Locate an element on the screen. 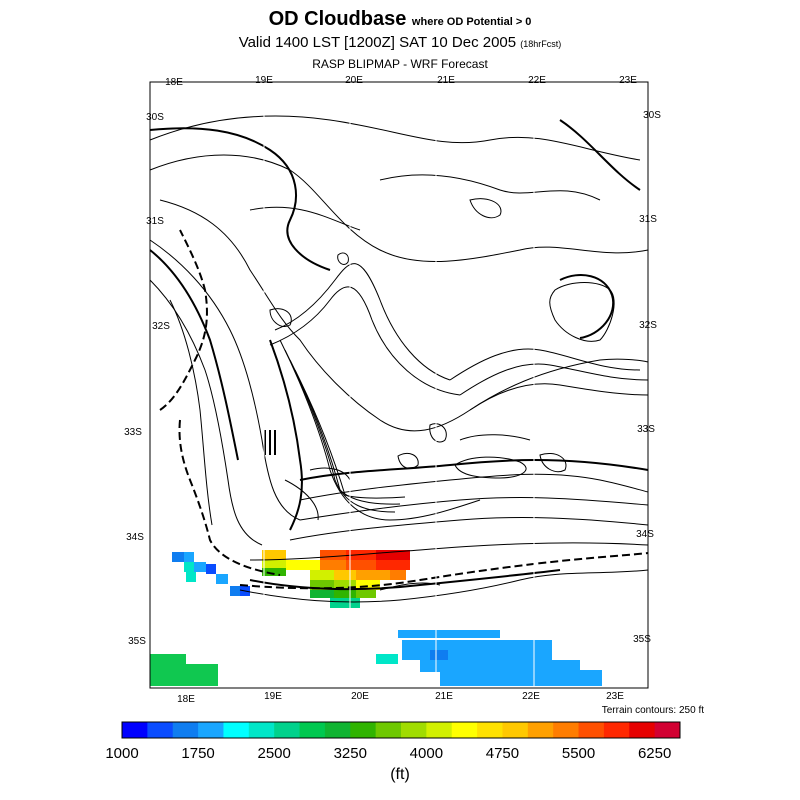  lat-label: 30S is located at coordinates (155, 117).